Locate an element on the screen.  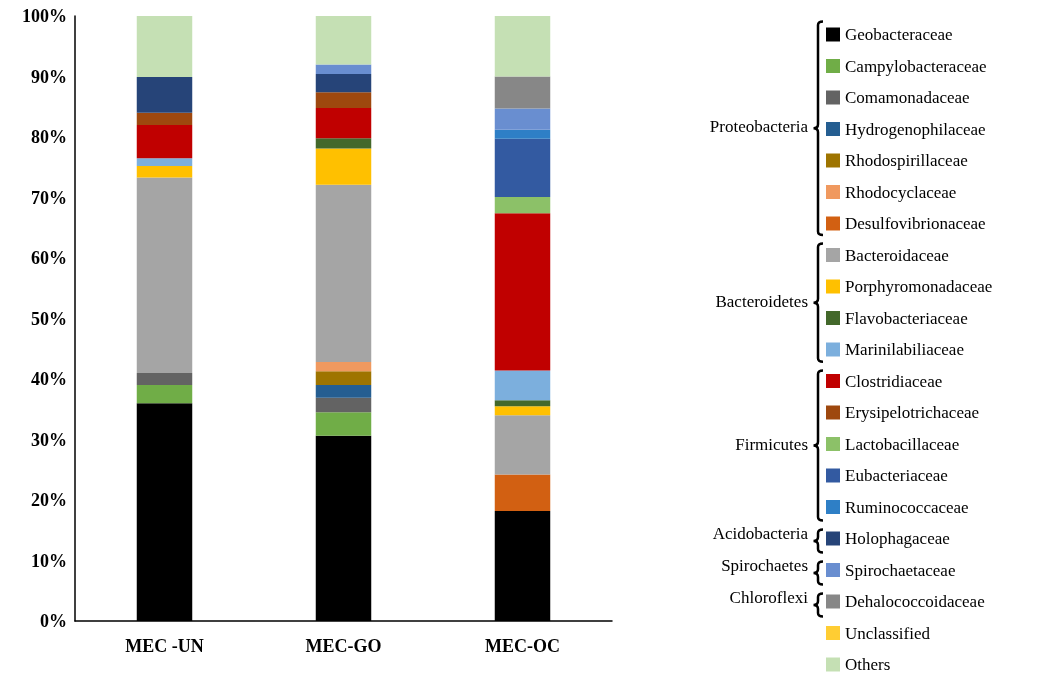
legend-label: Unclassified is located at coordinates (888, 633).